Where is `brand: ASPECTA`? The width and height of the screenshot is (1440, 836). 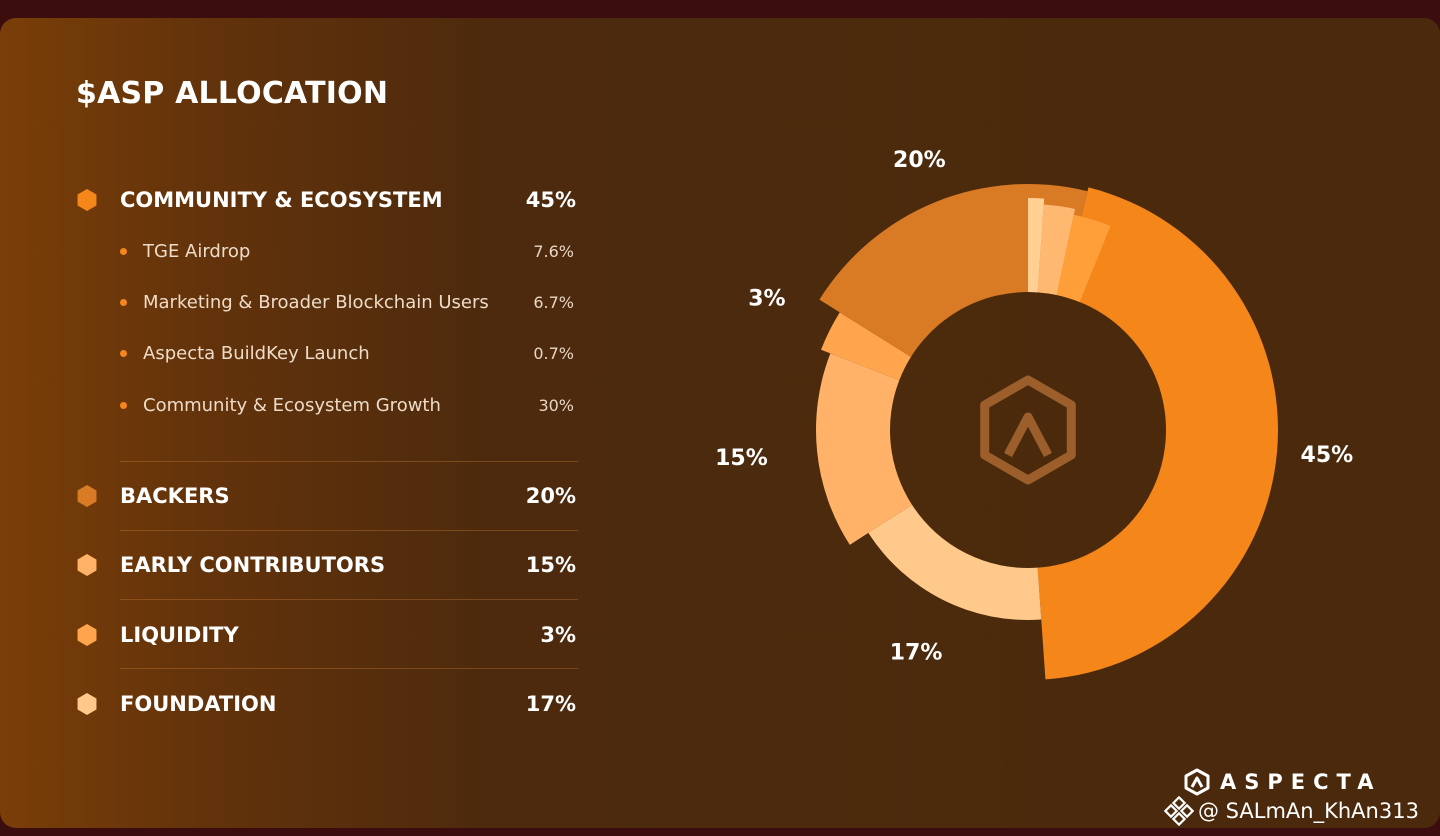 brand: ASPECTA is located at coordinates (1282, 782).